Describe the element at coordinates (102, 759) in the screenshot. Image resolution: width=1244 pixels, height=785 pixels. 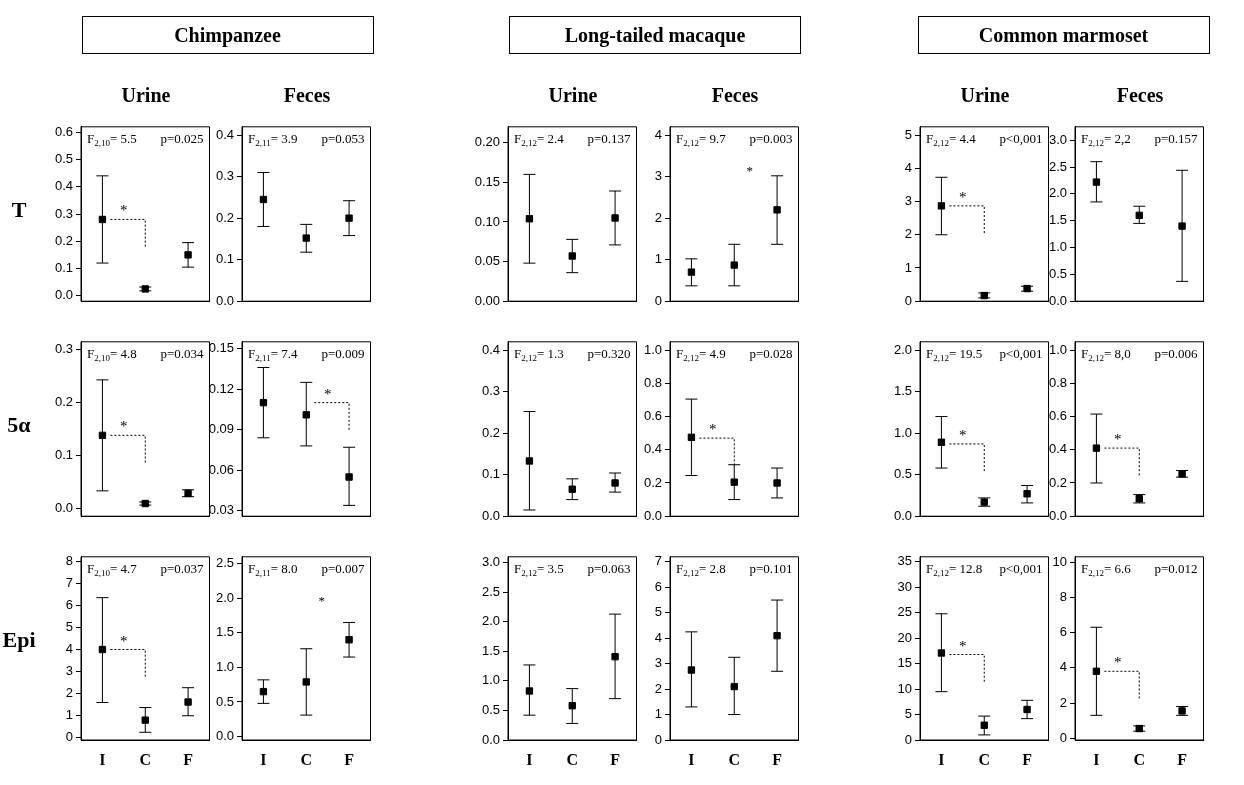
I see `x-tick-label: I` at that location.